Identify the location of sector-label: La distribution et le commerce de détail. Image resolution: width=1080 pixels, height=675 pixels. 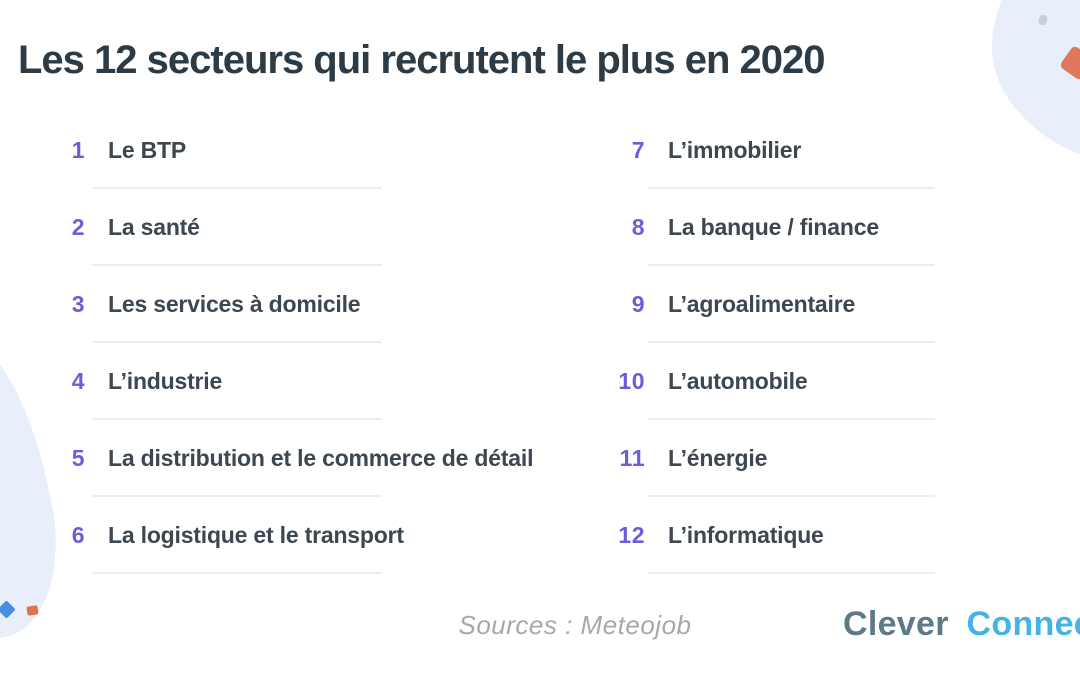
(321, 458).